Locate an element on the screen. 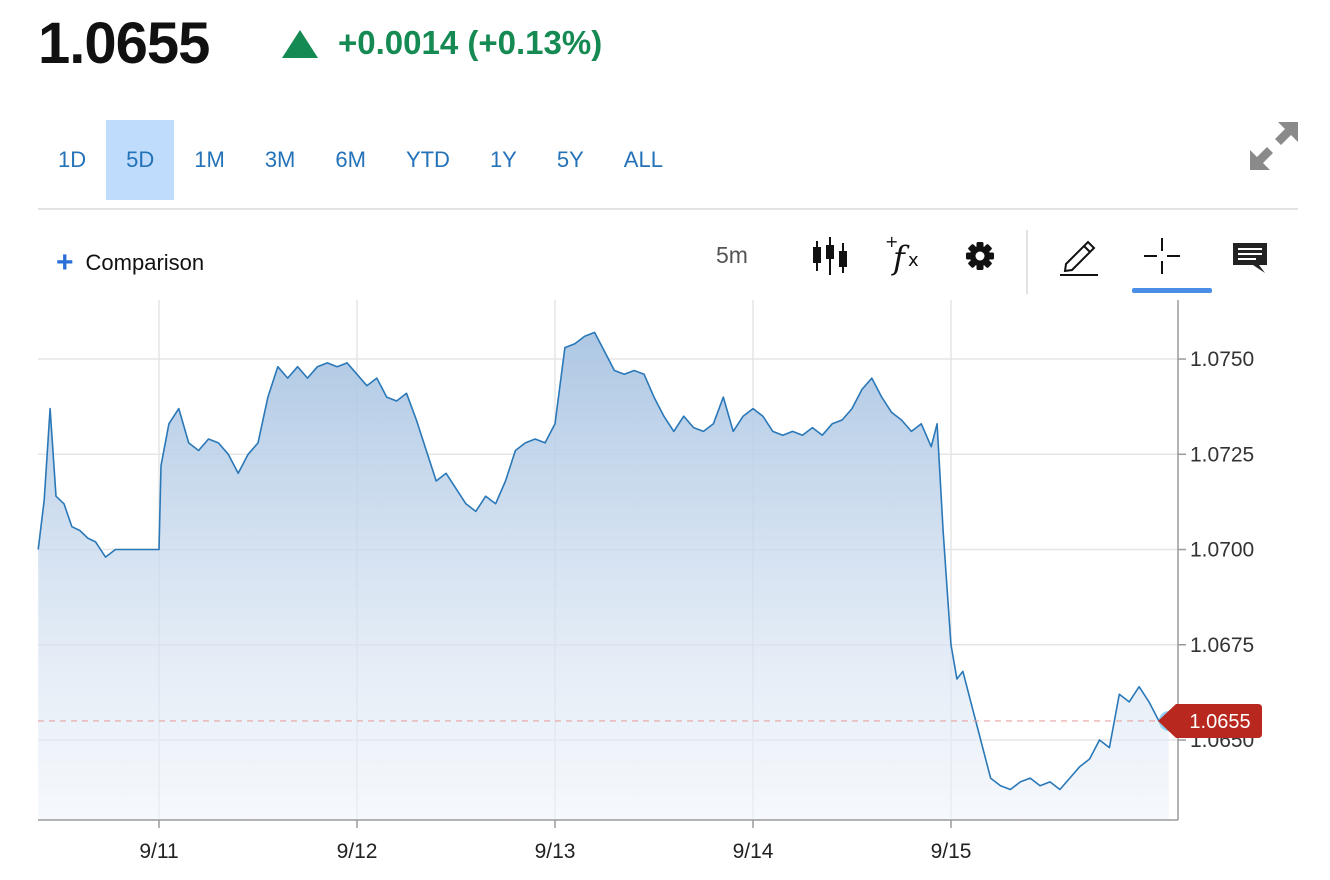  last-price: 1.0655 is located at coordinates (124, 43).